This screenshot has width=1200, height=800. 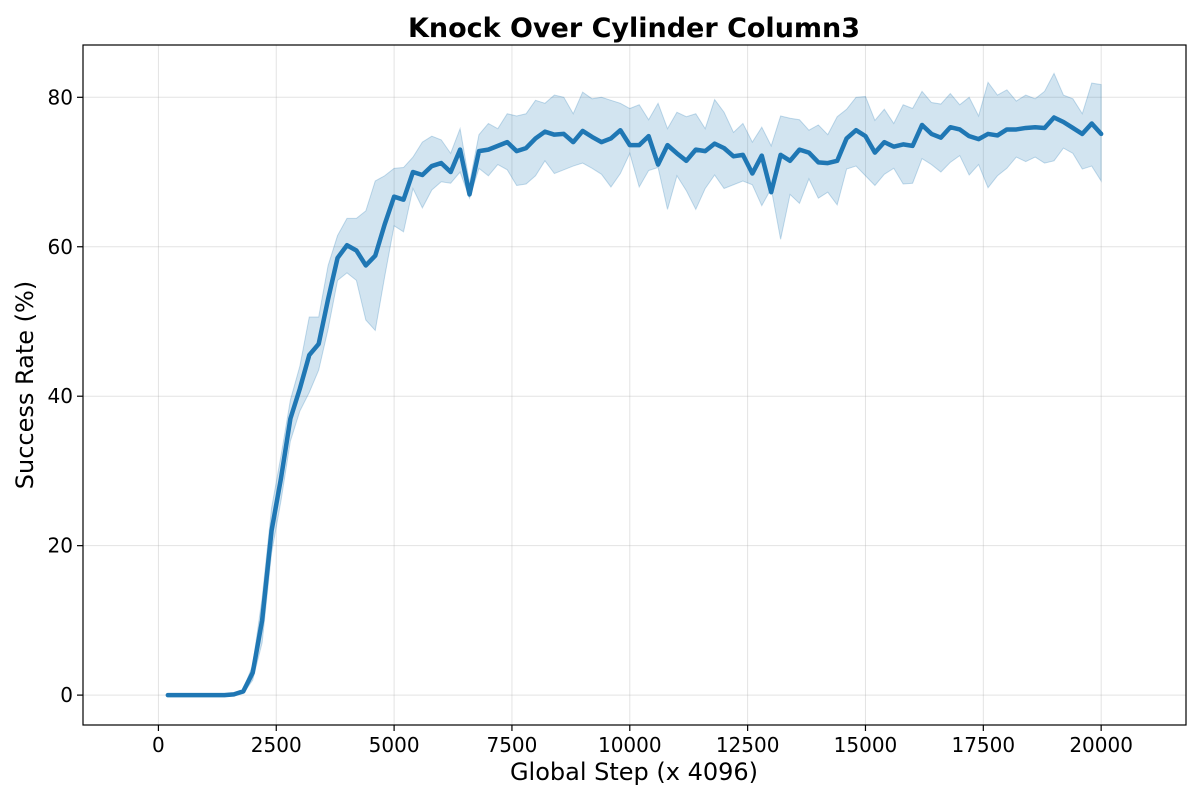 I want to click on x-tick-label: 20000, so click(x=1101, y=745).